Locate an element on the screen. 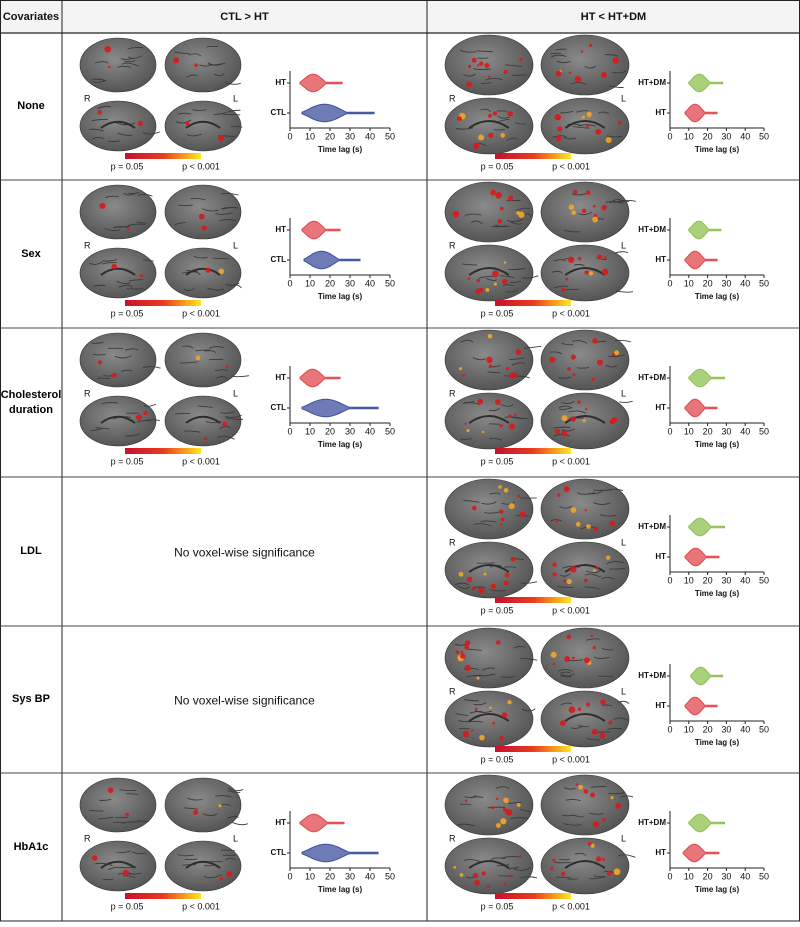 This screenshot has width=800, height=927. column-header: CTL > HT is located at coordinates (244, 17).